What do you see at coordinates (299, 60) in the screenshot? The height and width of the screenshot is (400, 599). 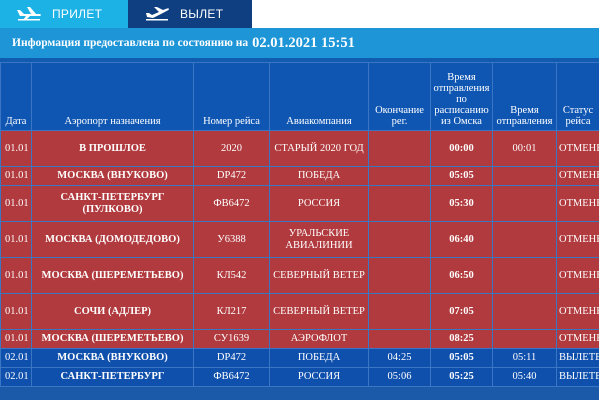 I see `divider` at bounding box center [299, 60].